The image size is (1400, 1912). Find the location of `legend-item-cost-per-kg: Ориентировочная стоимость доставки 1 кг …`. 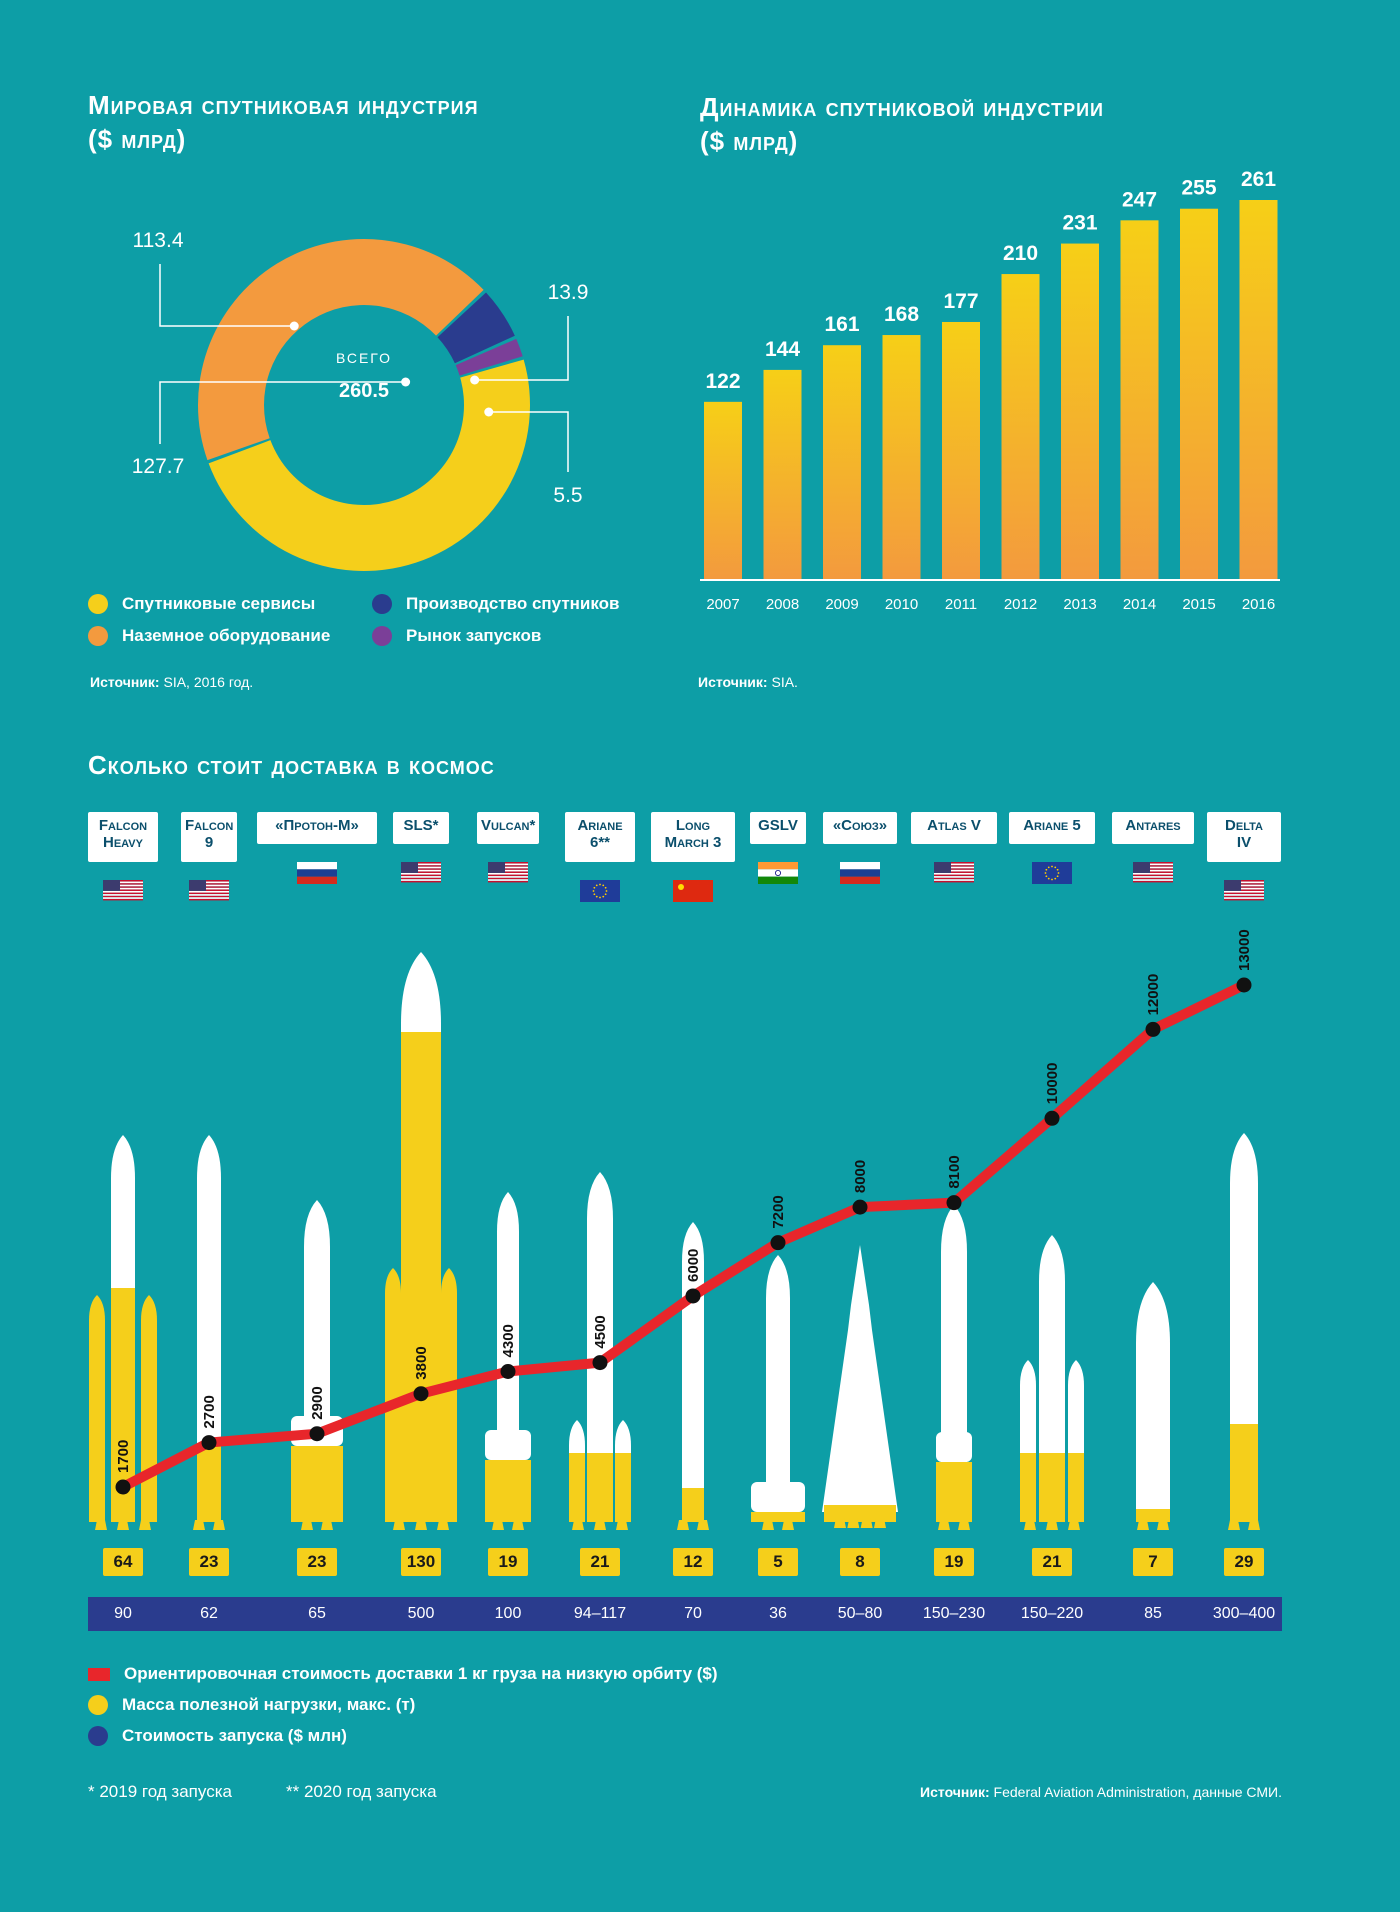

legend-item-cost-per-kg: Ориентировочная стоимость доставки 1 кг … is located at coordinates (403, 1674).